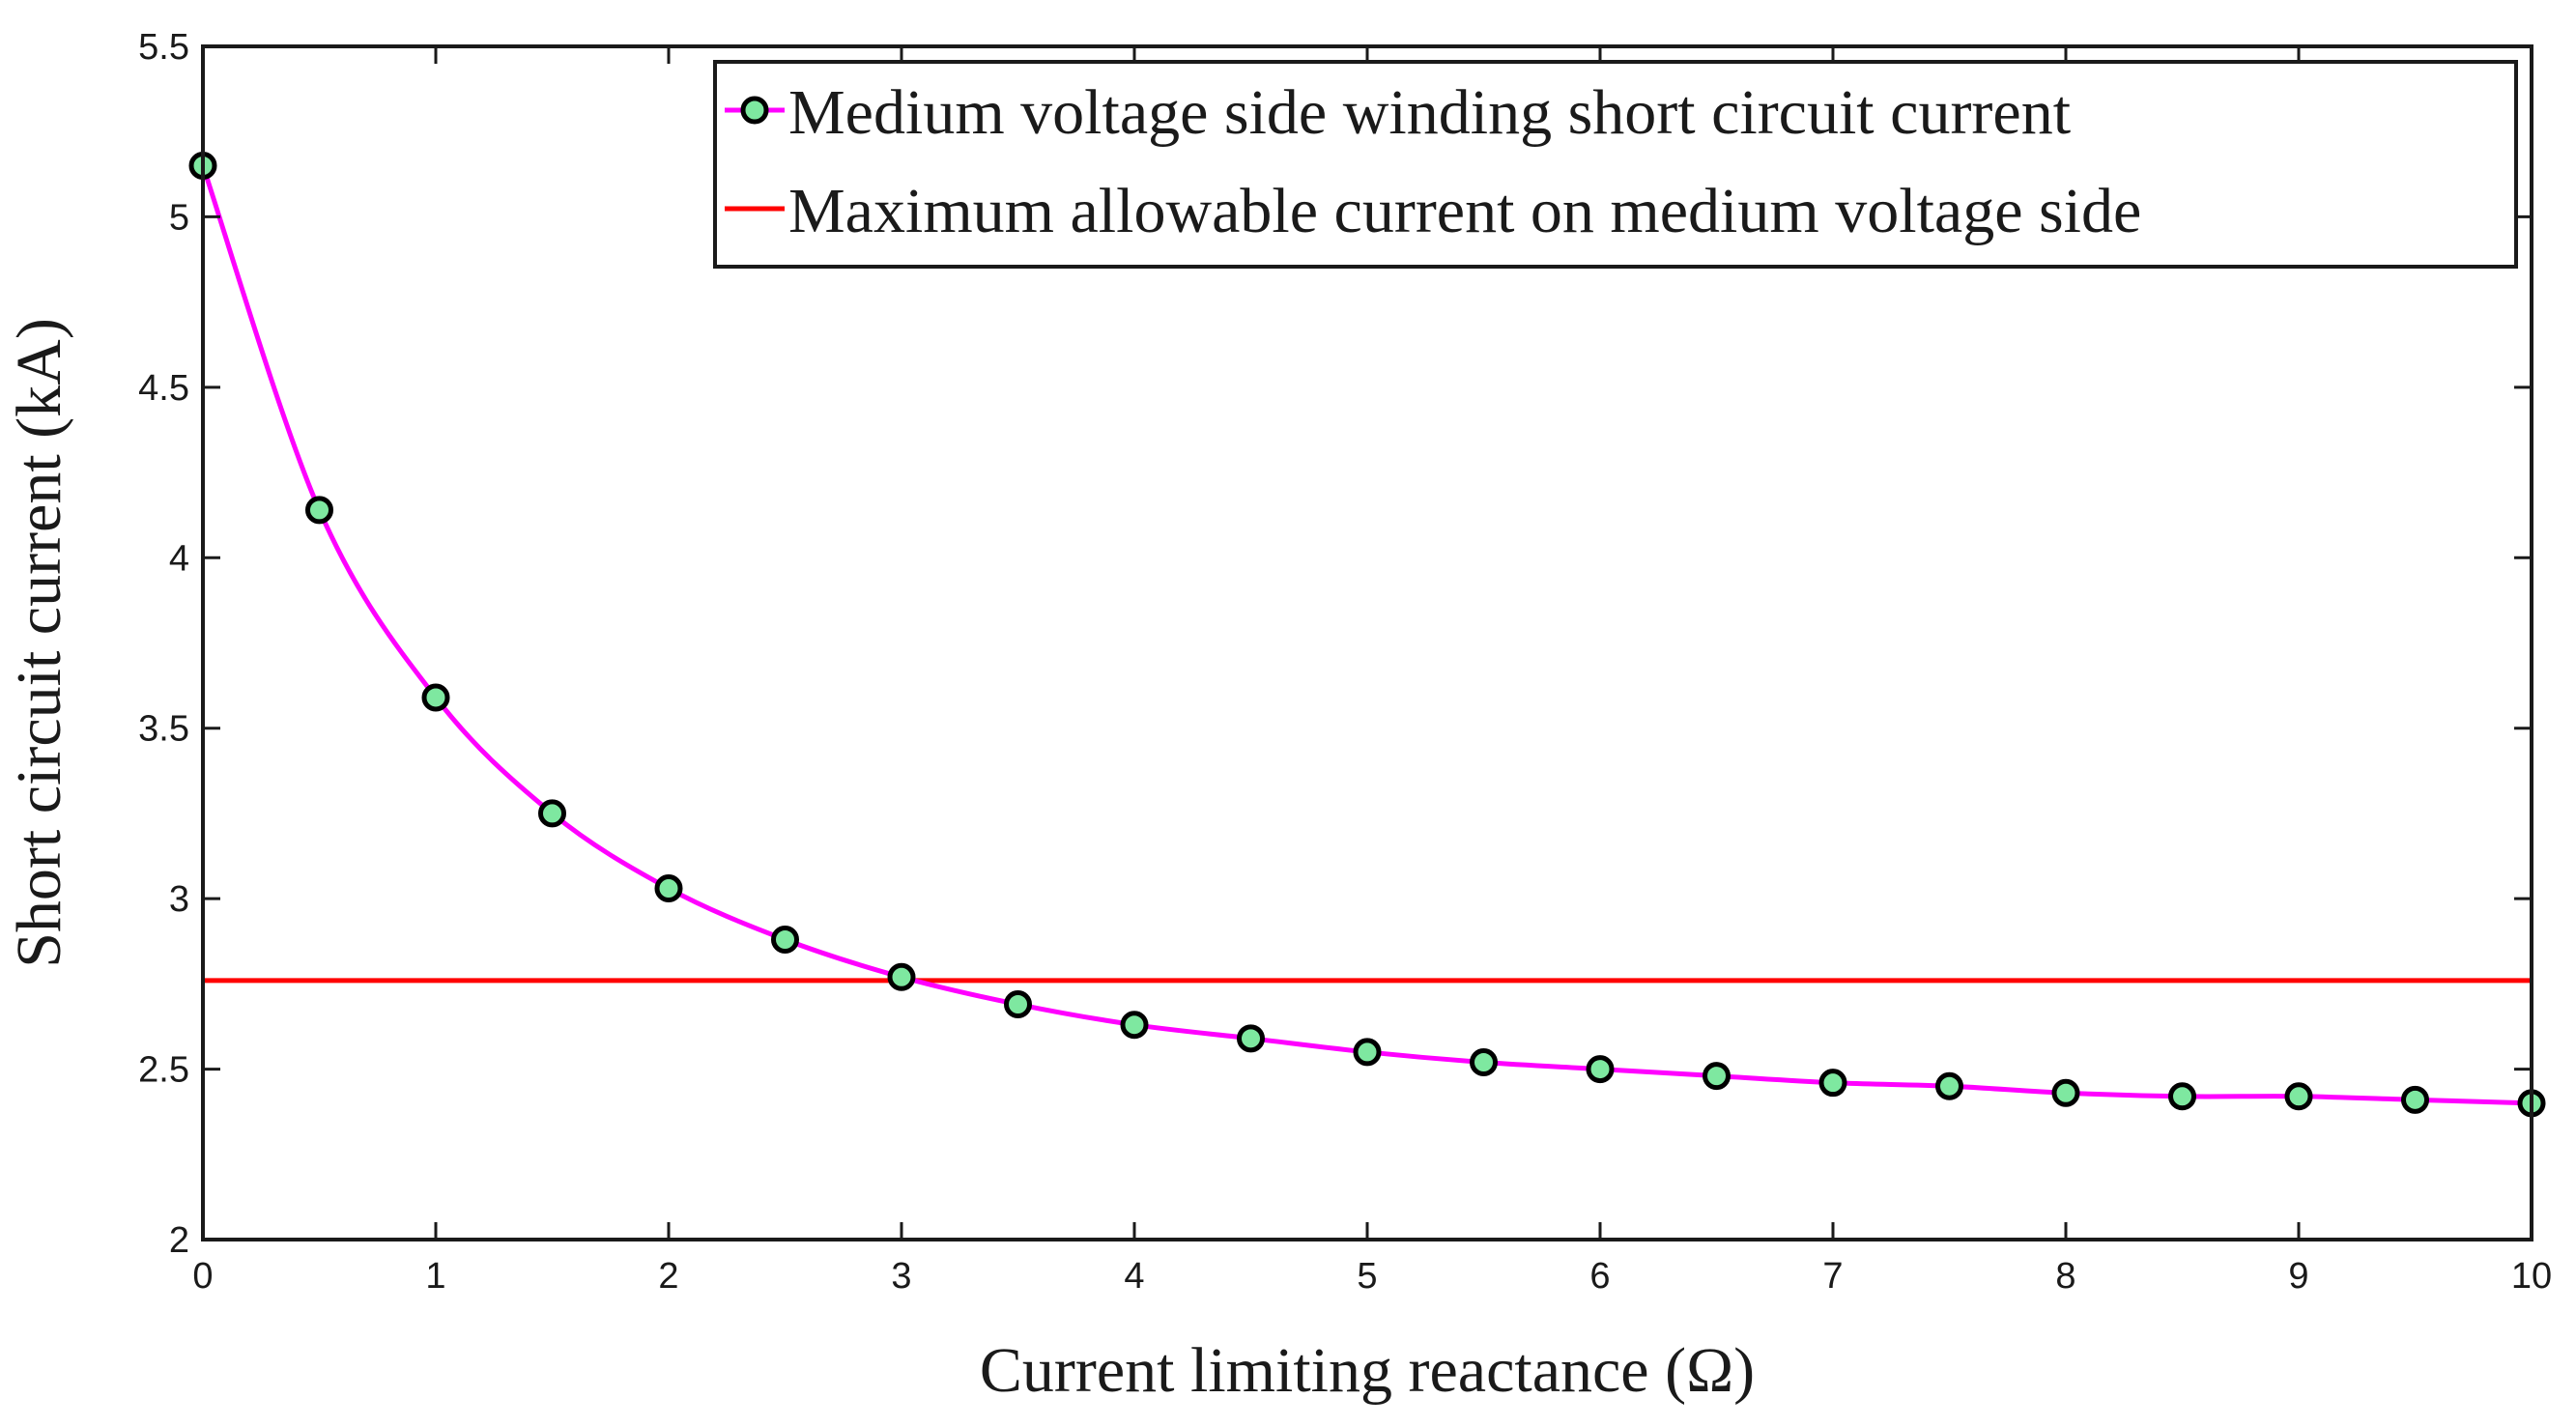 Image resolution: width=2576 pixels, height=1427 pixels. Describe the element at coordinates (1600, 1276) in the screenshot. I see `x-tick-label: 6` at that location.